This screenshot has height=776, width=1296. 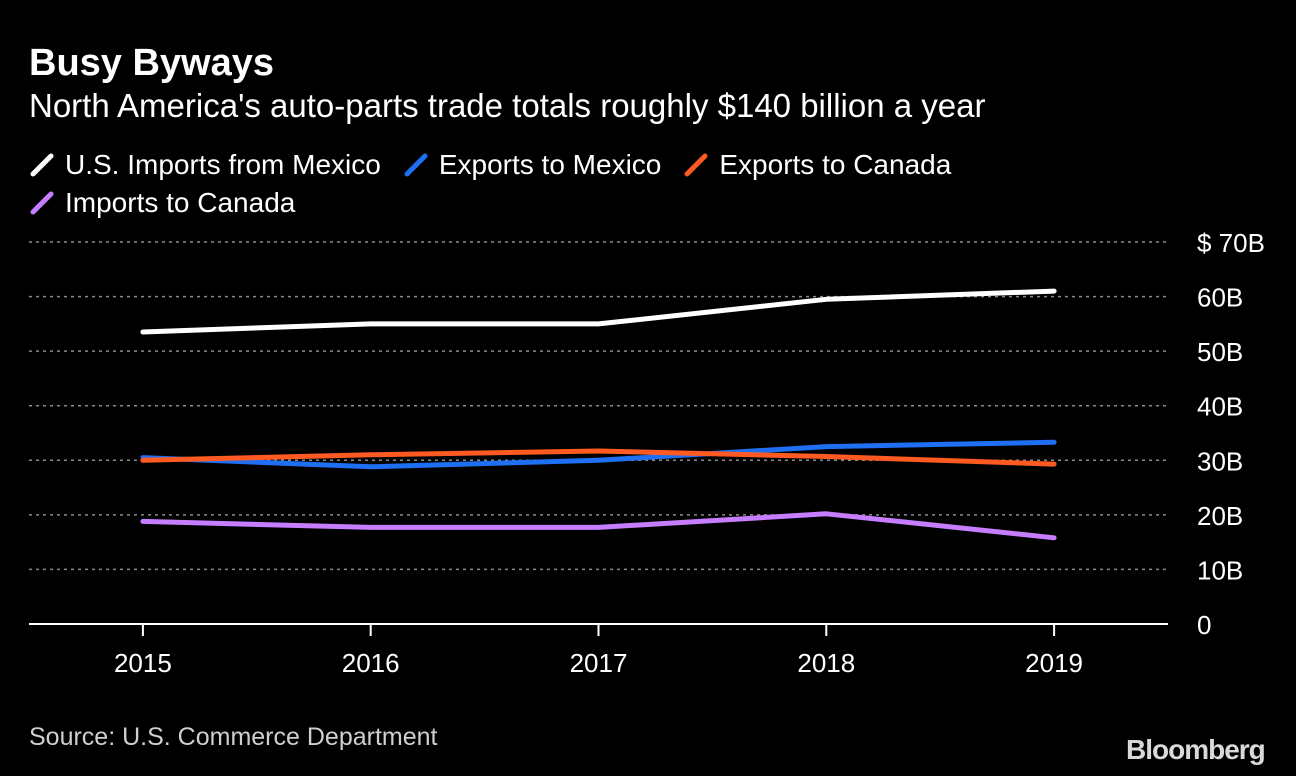 I want to click on y-tick-label: 30B, so click(x=1220, y=461).